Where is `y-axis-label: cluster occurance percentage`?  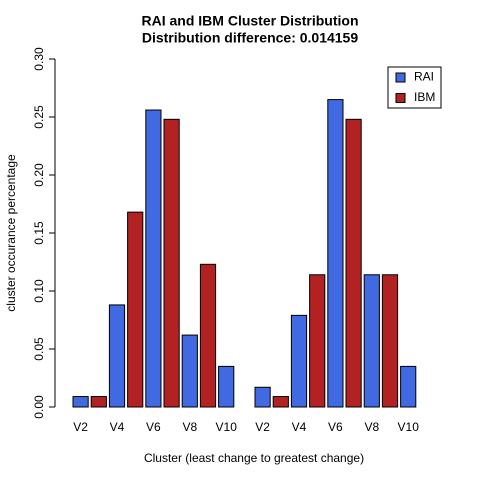
y-axis-label: cluster occurance percentage is located at coordinates (11, 233).